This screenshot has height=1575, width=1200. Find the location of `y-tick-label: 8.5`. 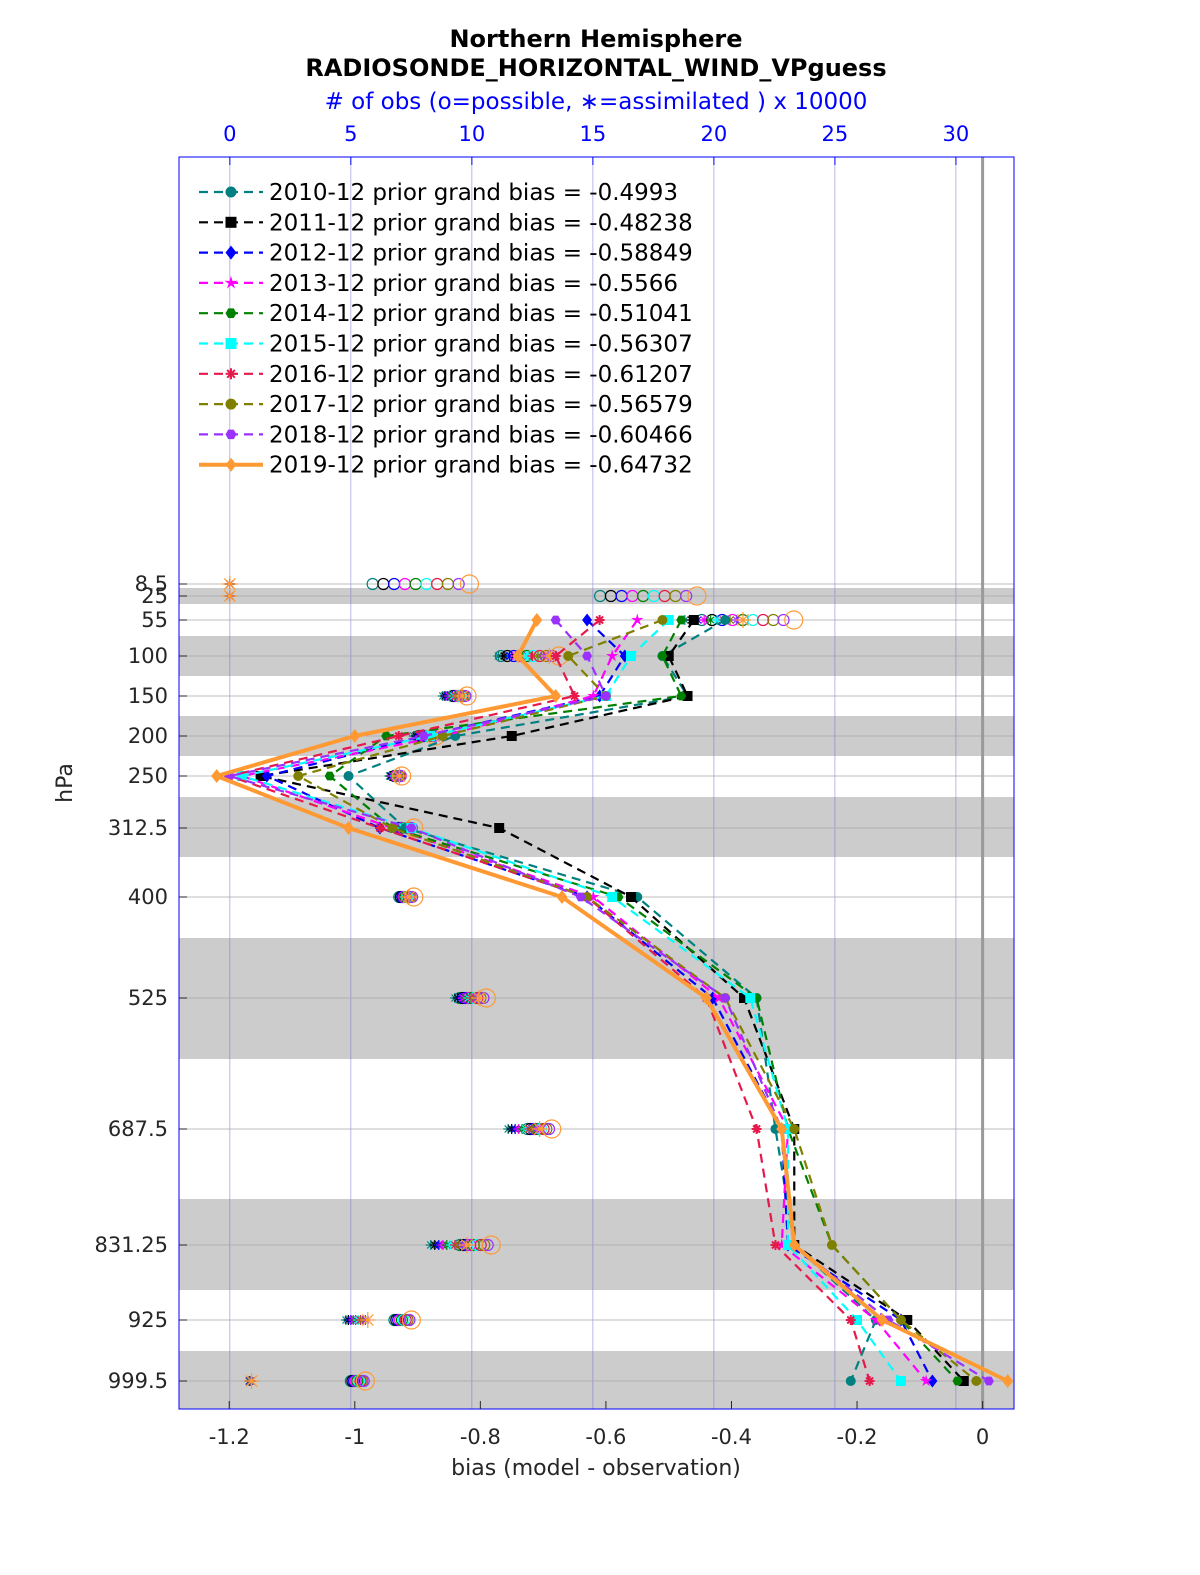

y-tick-label: 8.5 is located at coordinates (151, 584).